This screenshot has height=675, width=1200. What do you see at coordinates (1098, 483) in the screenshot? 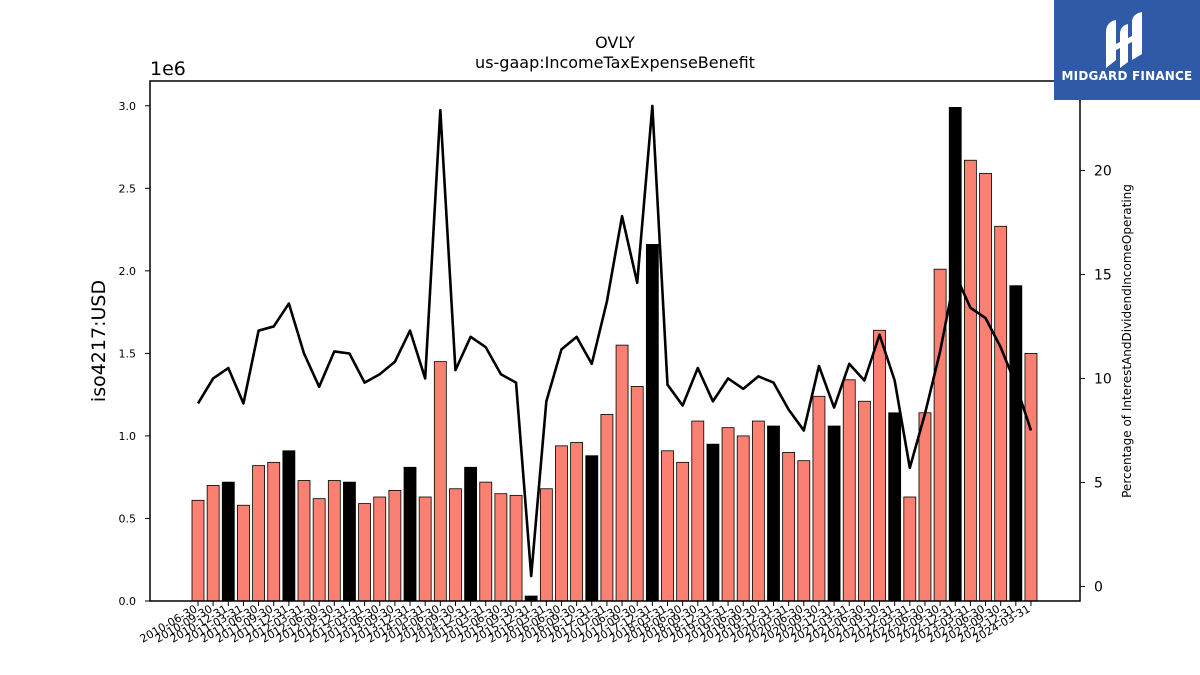
I see `y2-tick-label: 5` at bounding box center [1098, 483].